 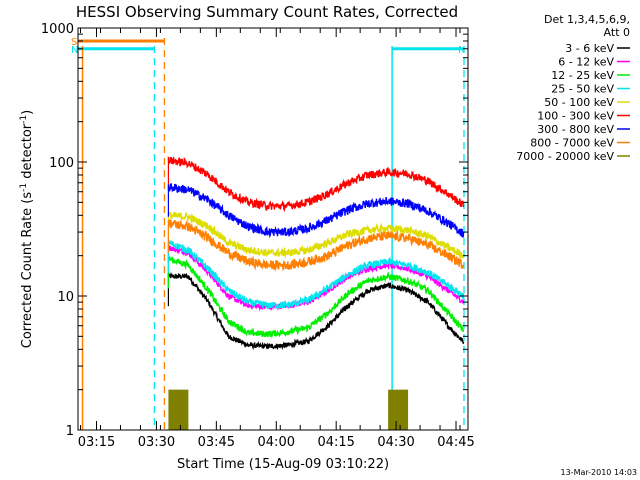 I want to click on y-axis-label-mid: detector, so click(x=27, y=153).